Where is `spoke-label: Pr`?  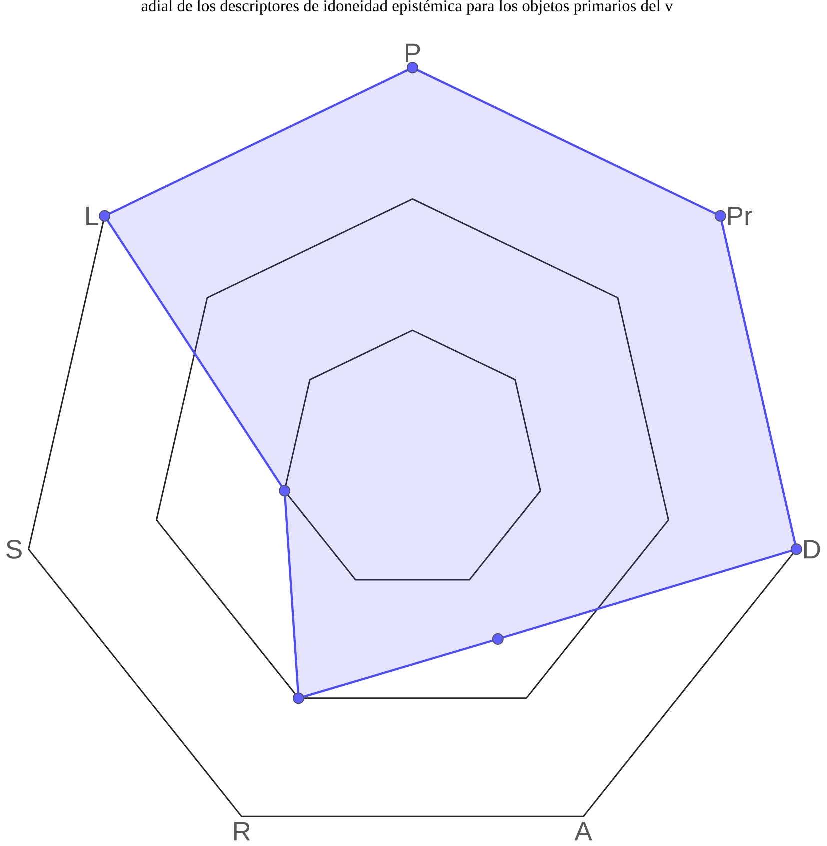 spoke-label: Pr is located at coordinates (740, 216).